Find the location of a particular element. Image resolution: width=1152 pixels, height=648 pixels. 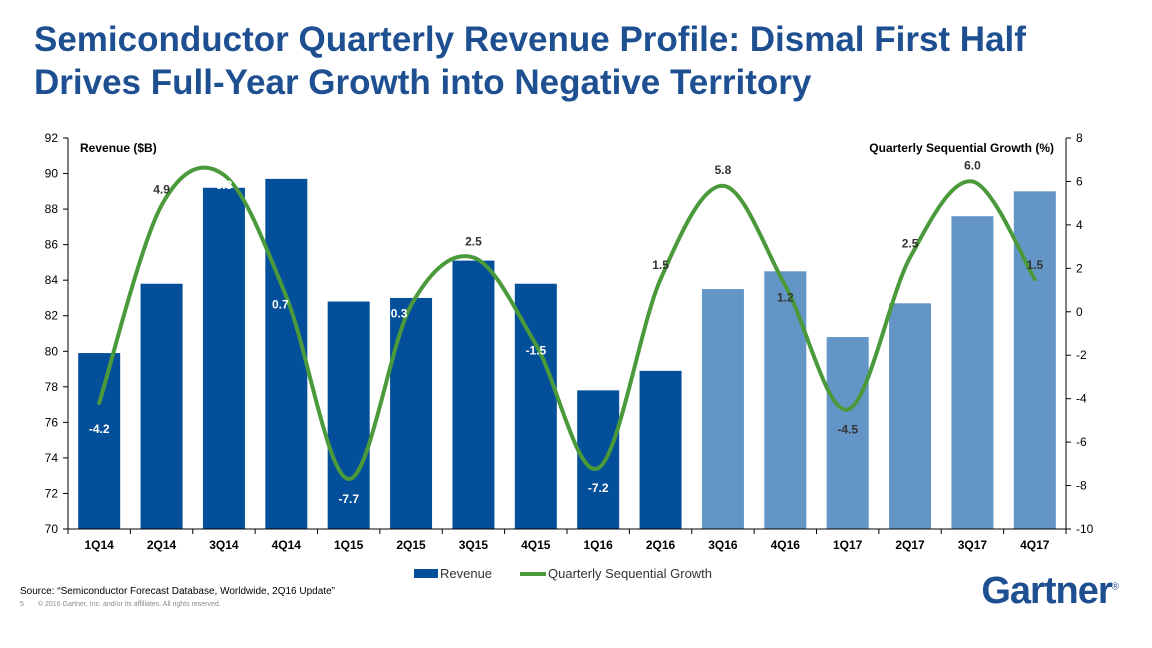

x-tick-label: 3Q15 is located at coordinates (474, 545).